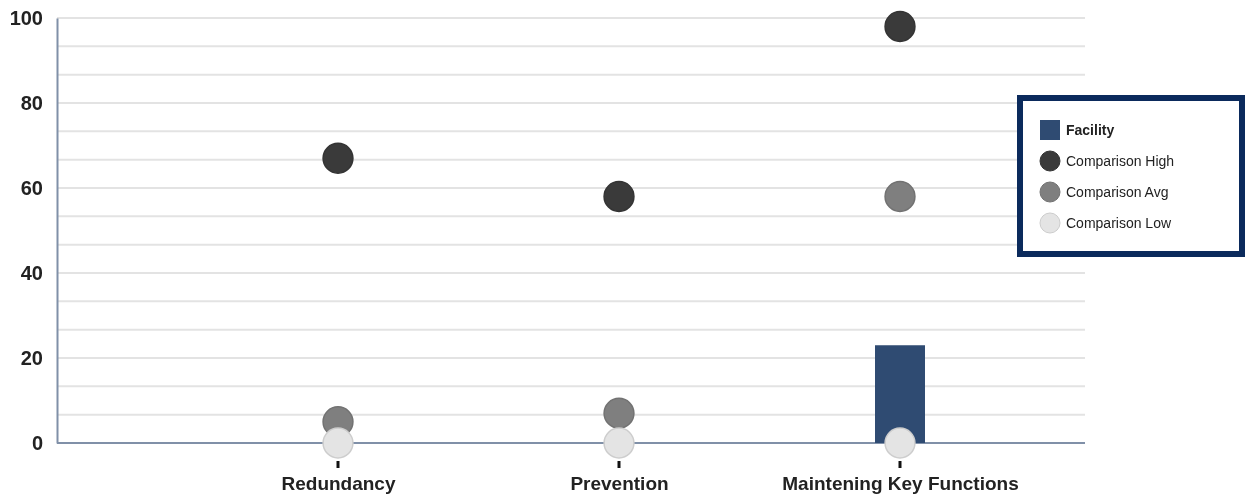 This screenshot has height=504, width=1246. I want to click on y-tick-label: 80, so click(31, 102).